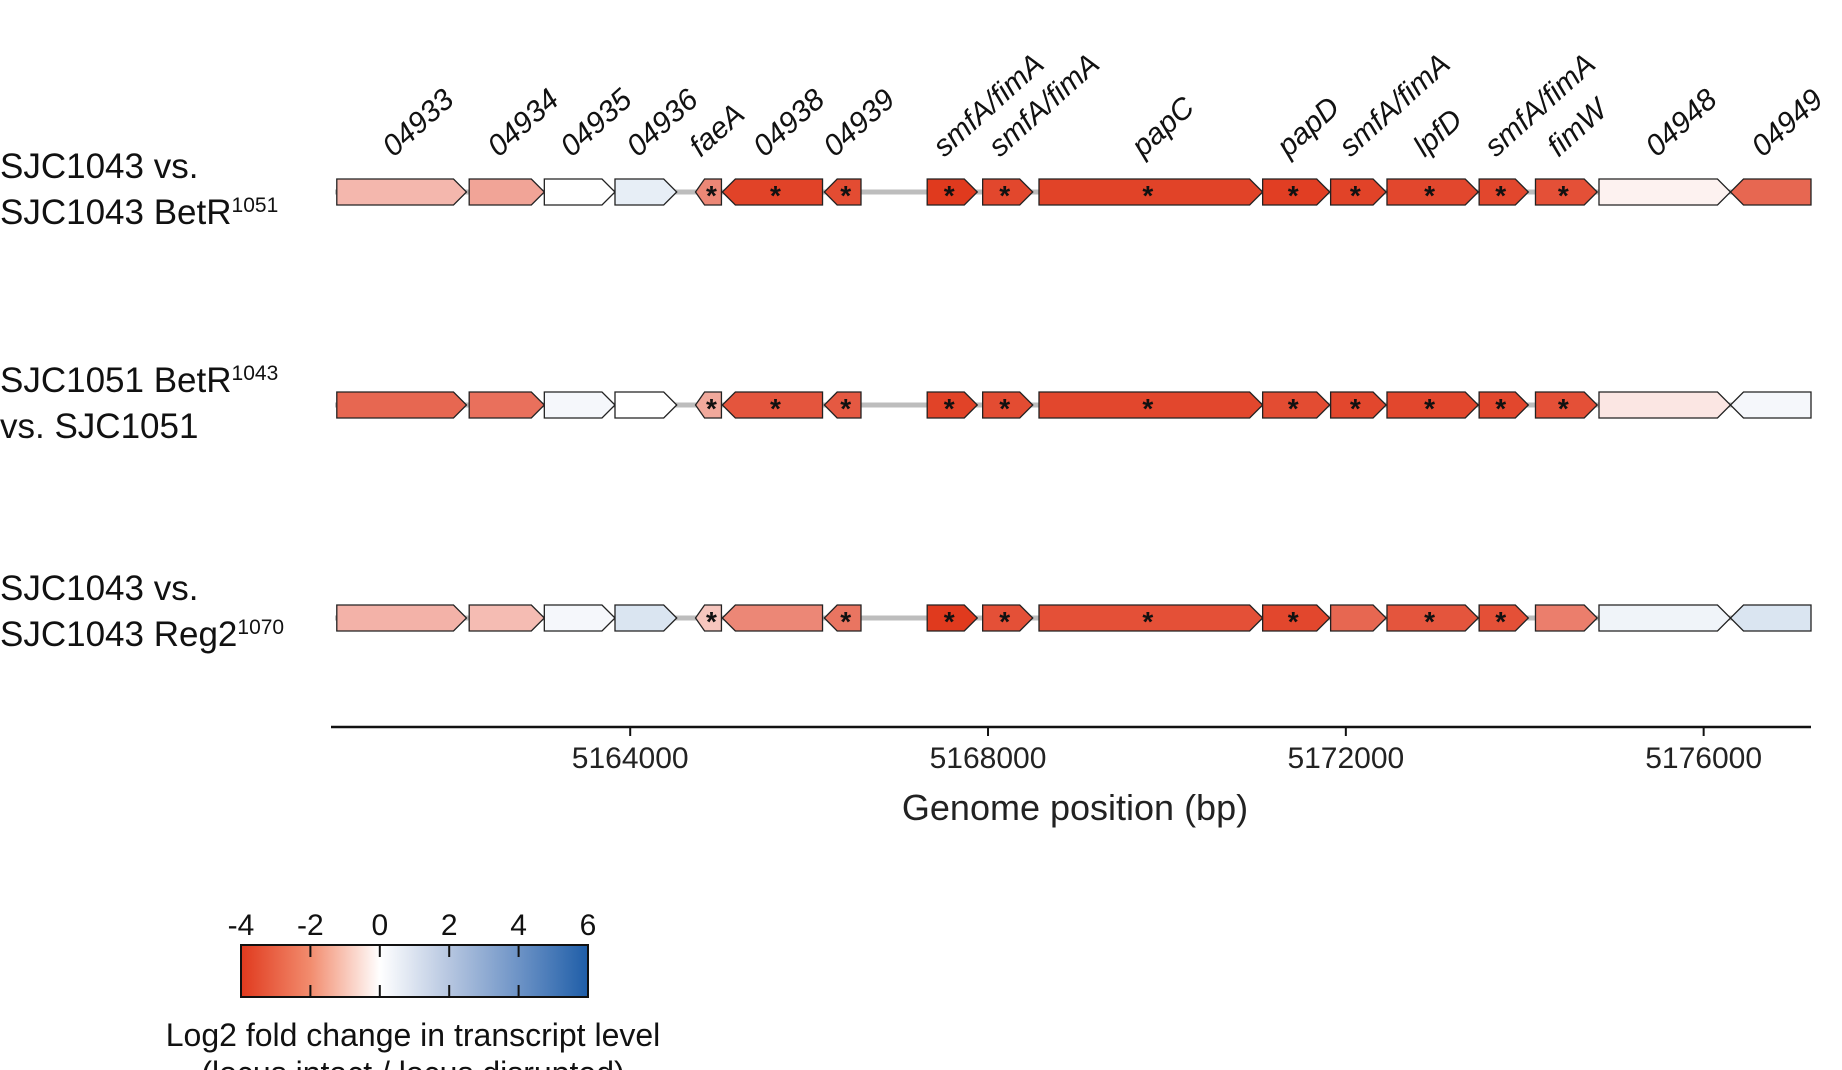 The height and width of the screenshot is (1070, 1842). Describe the element at coordinates (139, 212) in the screenshot. I see `row-label-1-line2: SJC1043 BetR1051` at that location.